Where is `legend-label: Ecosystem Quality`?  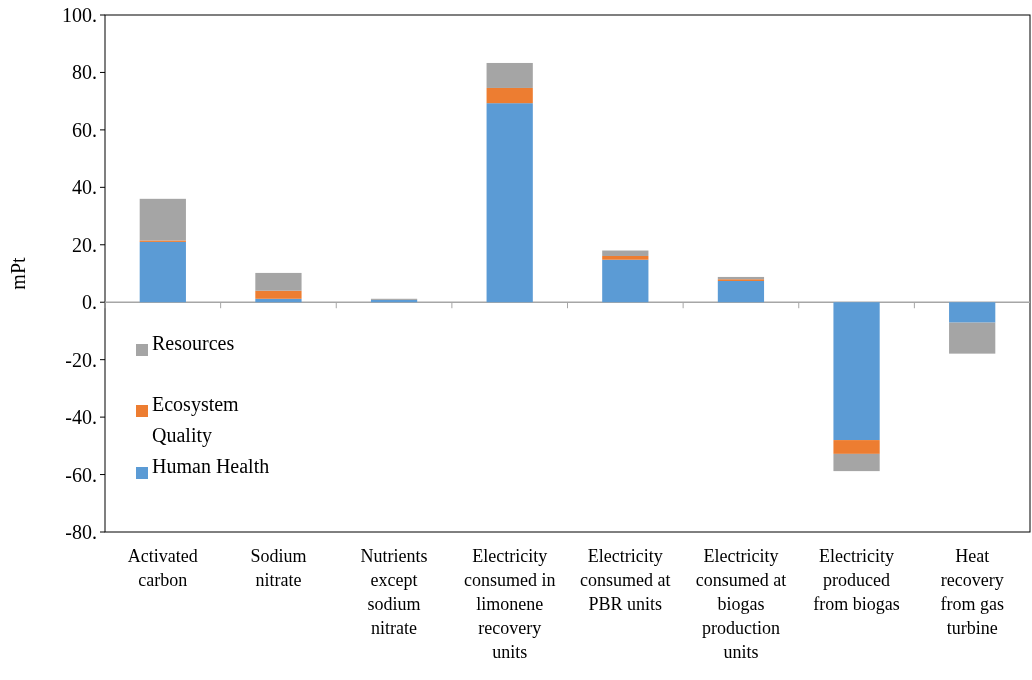
legend-label: Ecosystem Quality is located at coordinates (196, 420).